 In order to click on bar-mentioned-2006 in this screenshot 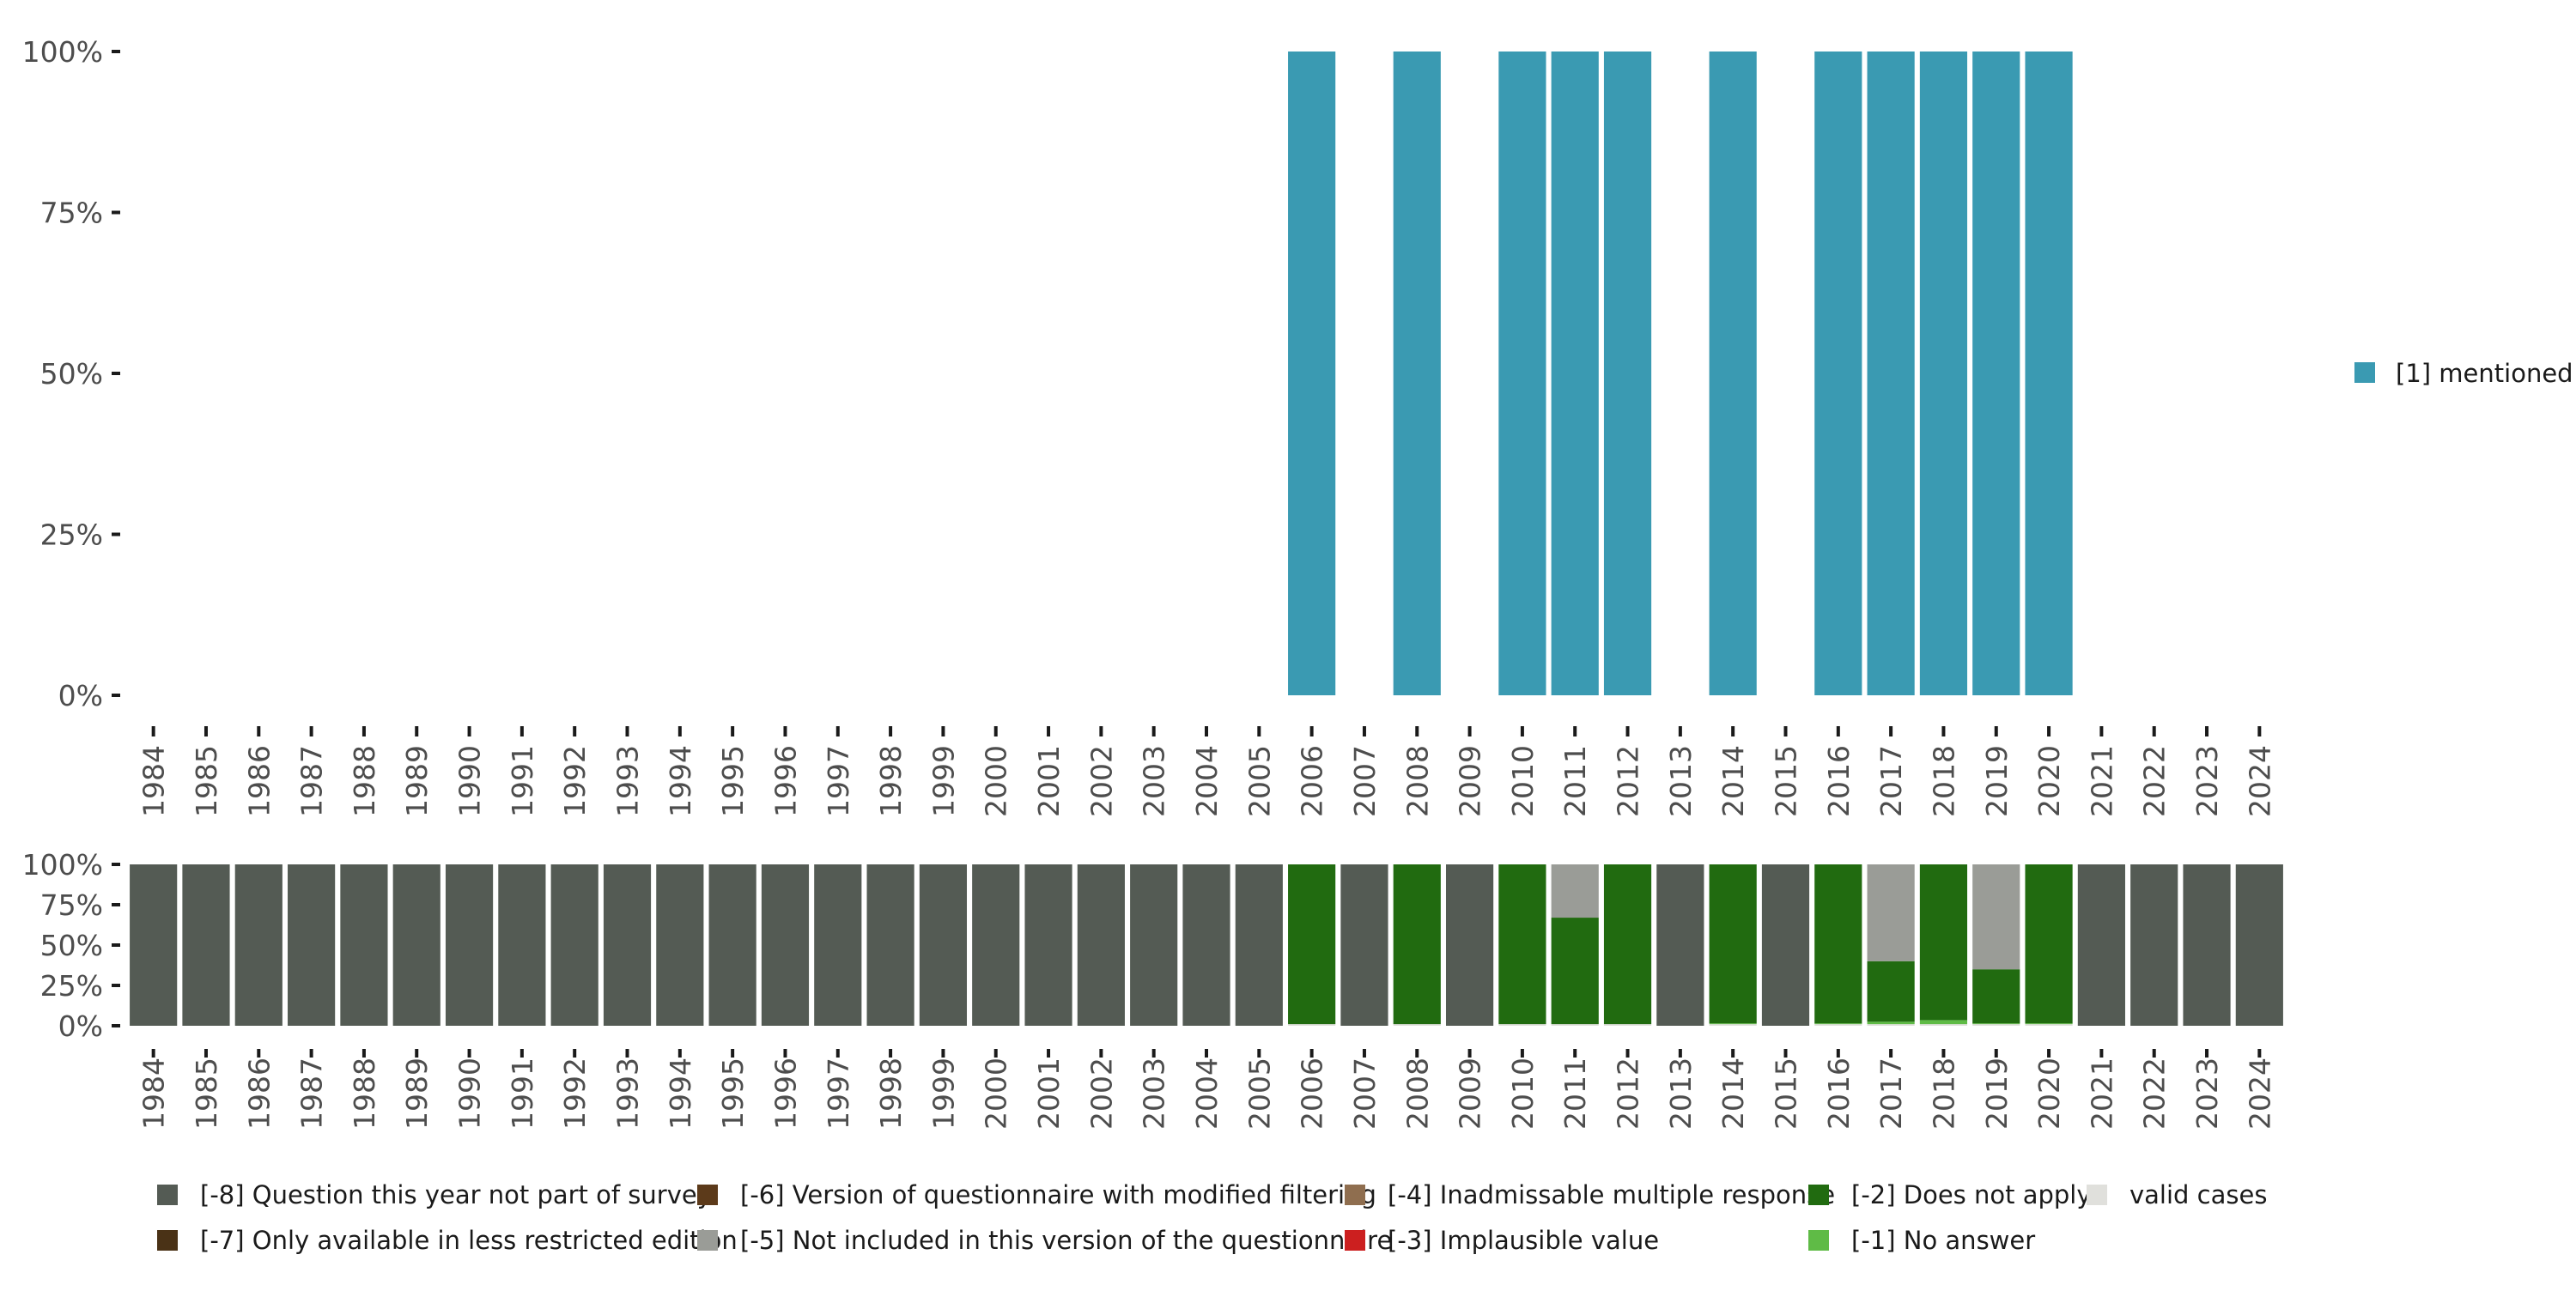, I will do `click(1312, 374)`.